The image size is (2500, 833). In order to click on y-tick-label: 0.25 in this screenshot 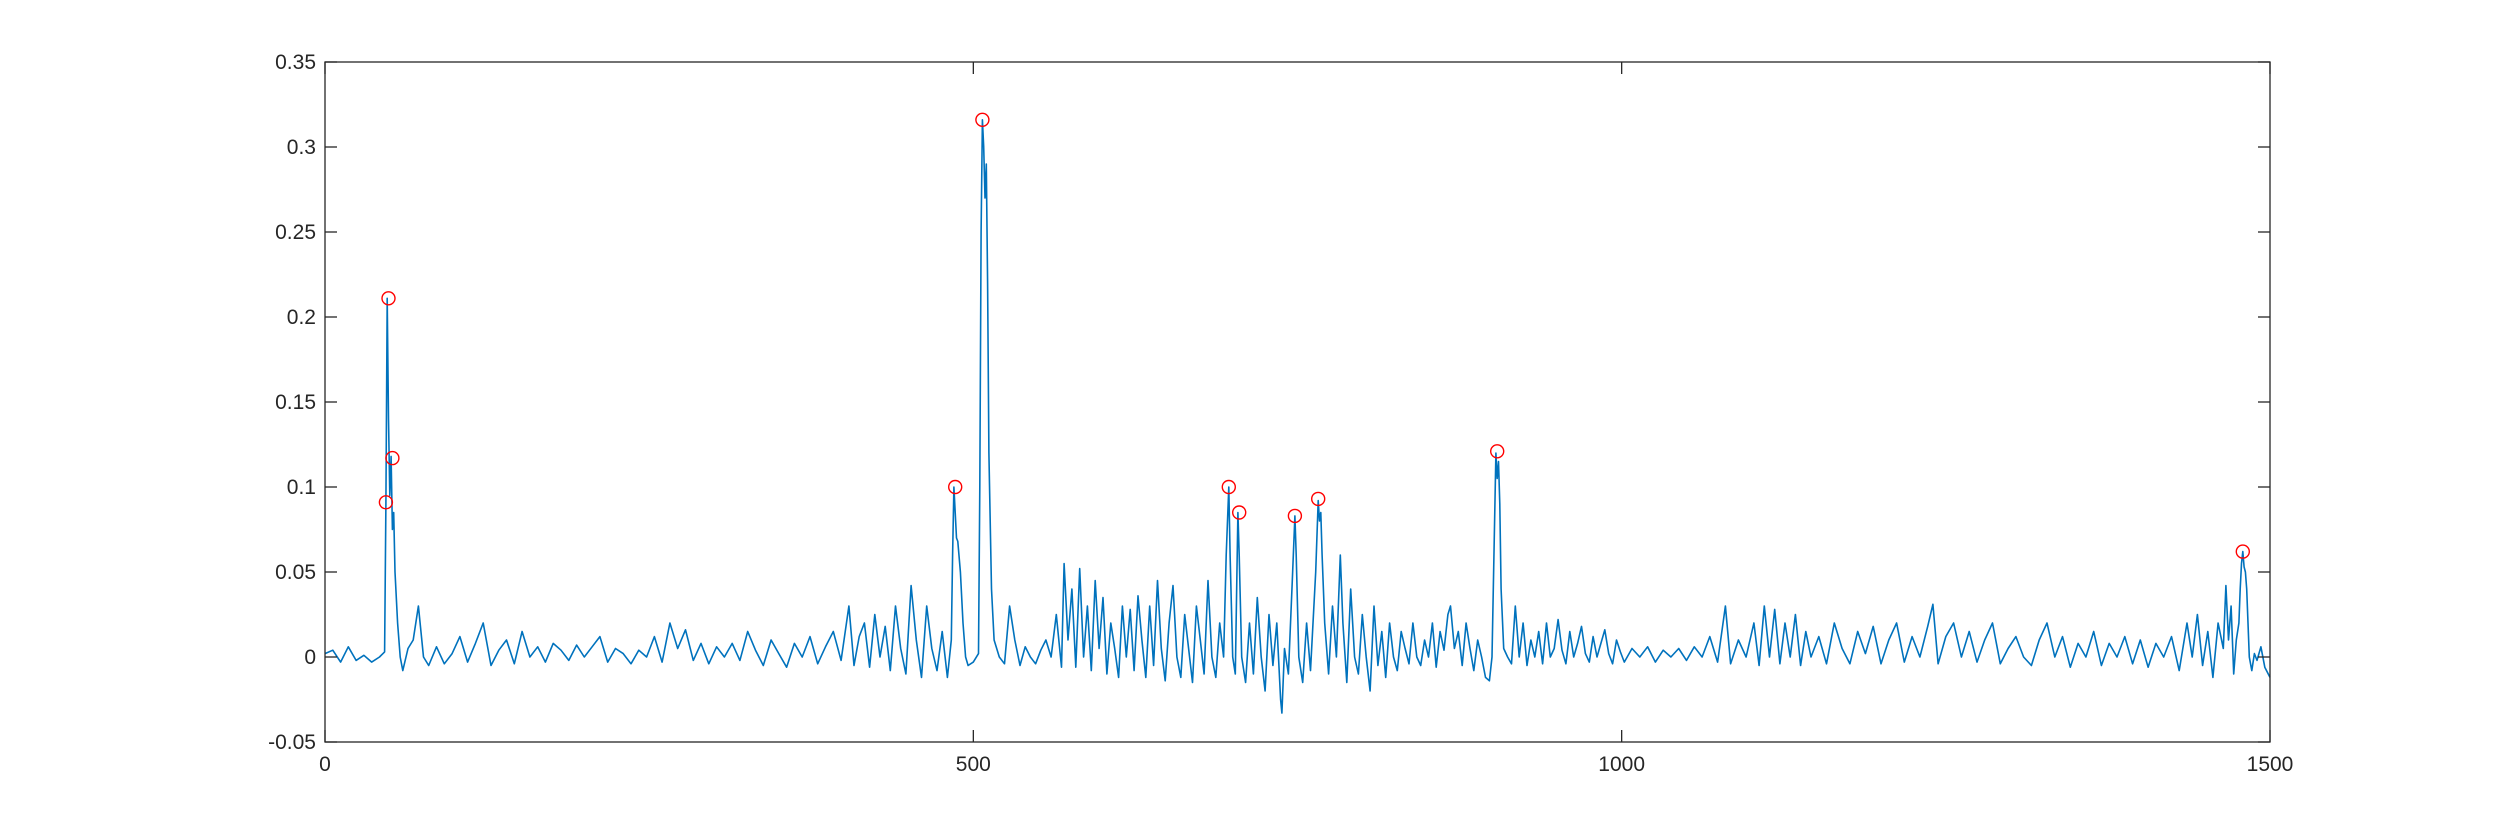, I will do `click(295, 232)`.